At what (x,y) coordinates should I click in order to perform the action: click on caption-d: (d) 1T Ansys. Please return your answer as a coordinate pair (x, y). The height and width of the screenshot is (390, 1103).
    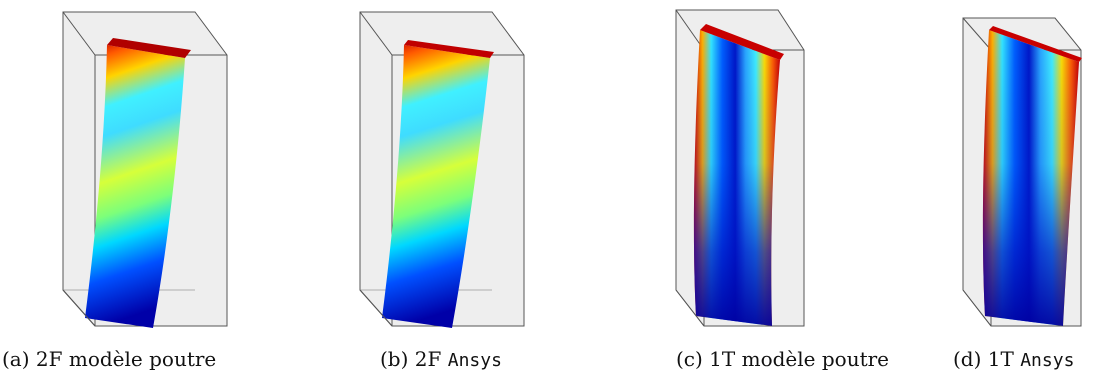
    Looking at the image, I should click on (1014, 359).